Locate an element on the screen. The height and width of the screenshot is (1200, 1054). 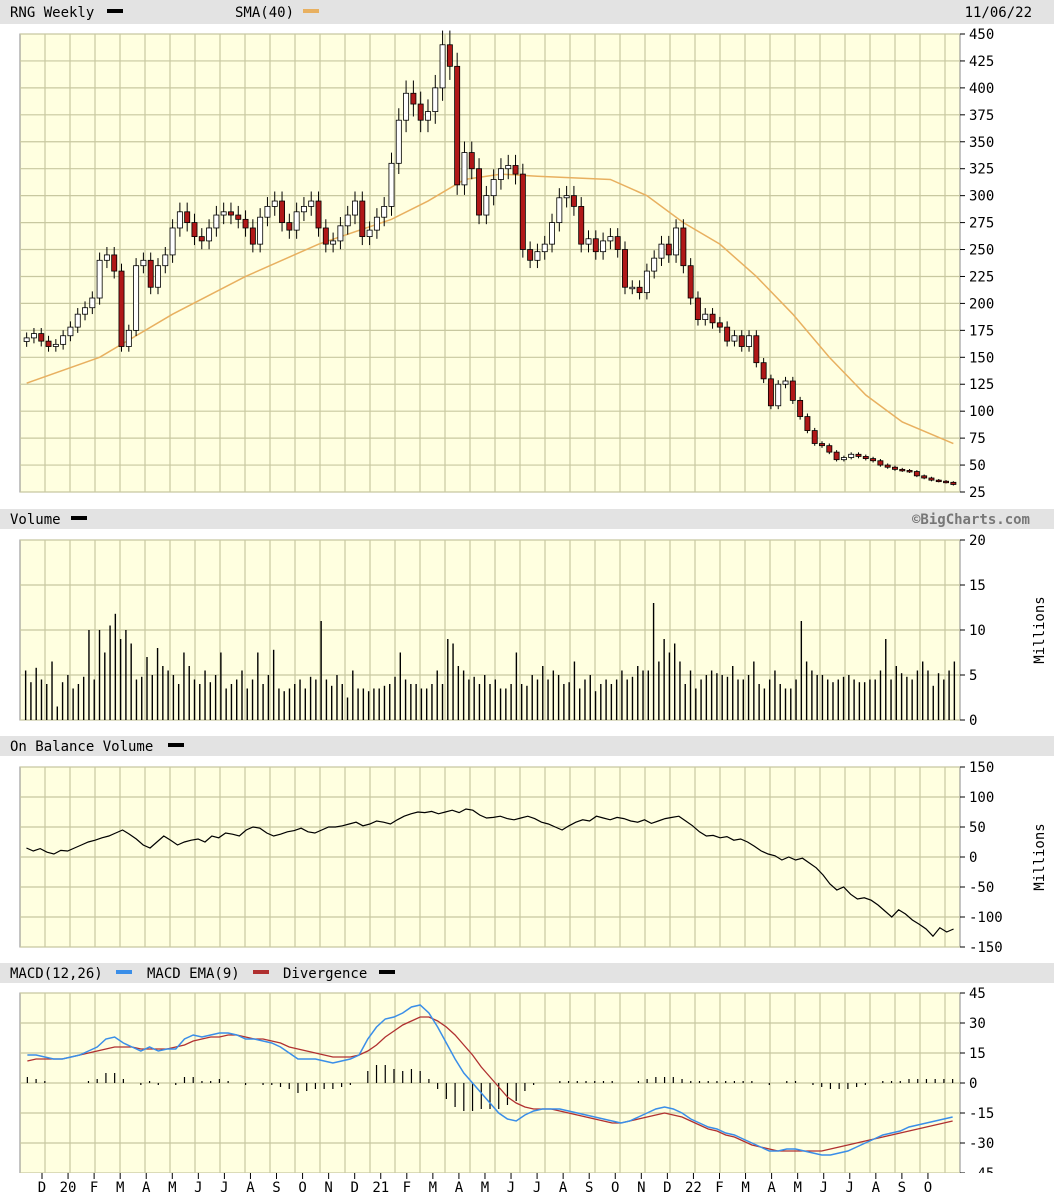
y-tick-label: -30 is located at coordinates (981, 1144).